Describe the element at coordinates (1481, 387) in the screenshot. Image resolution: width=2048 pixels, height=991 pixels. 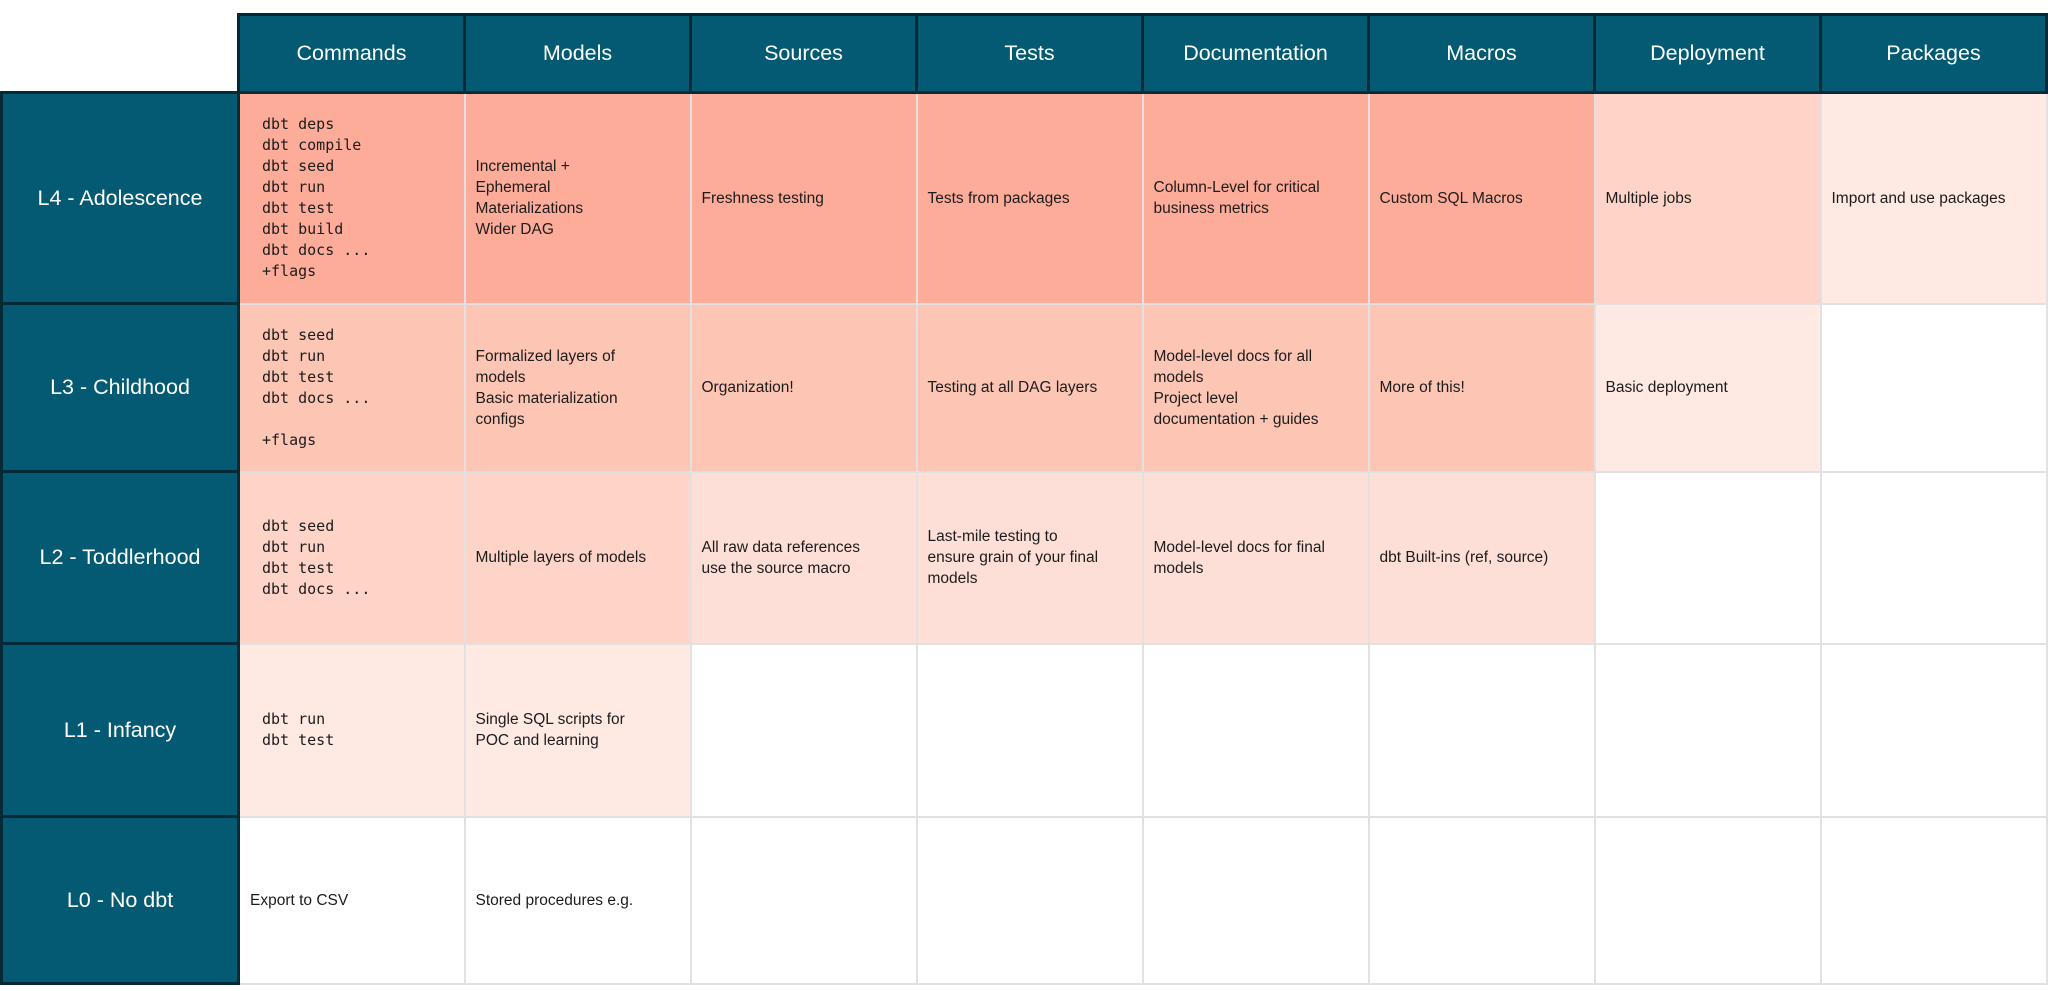
I see `cell-l3-macros: More of this!` at that location.